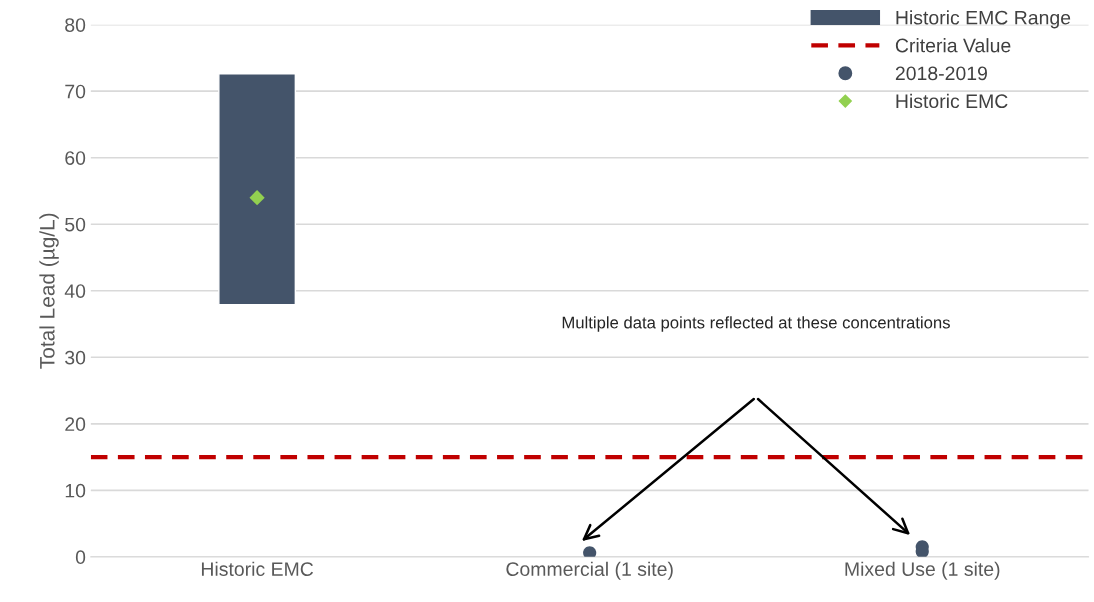 The width and height of the screenshot is (1094, 602). I want to click on y-tick-label: 0, so click(80, 557).